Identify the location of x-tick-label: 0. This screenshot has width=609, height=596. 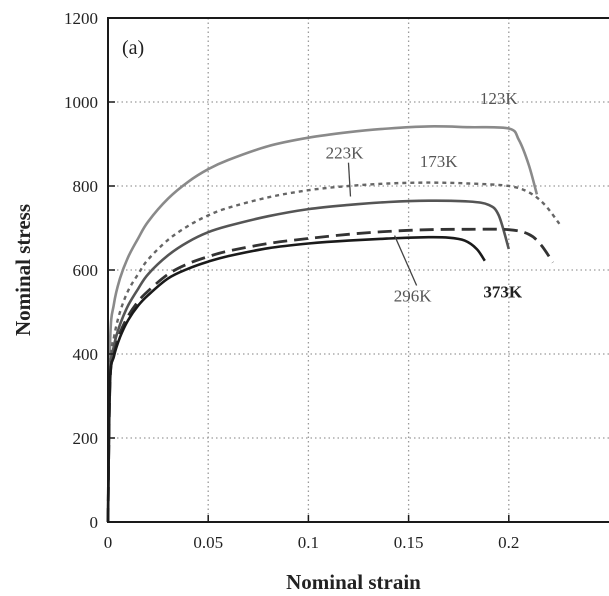
(108, 542).